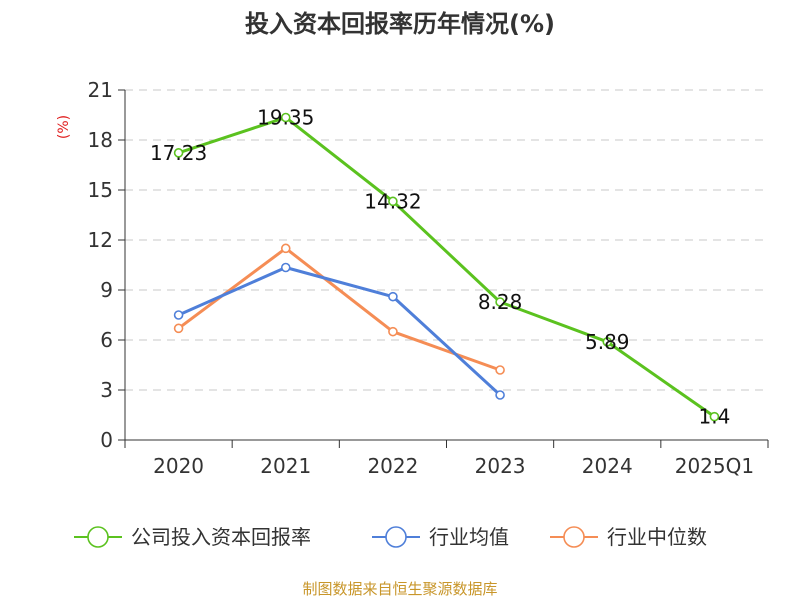  I want to click on chart-title: 投入资本回报率历年情况(%), so click(400, 24).